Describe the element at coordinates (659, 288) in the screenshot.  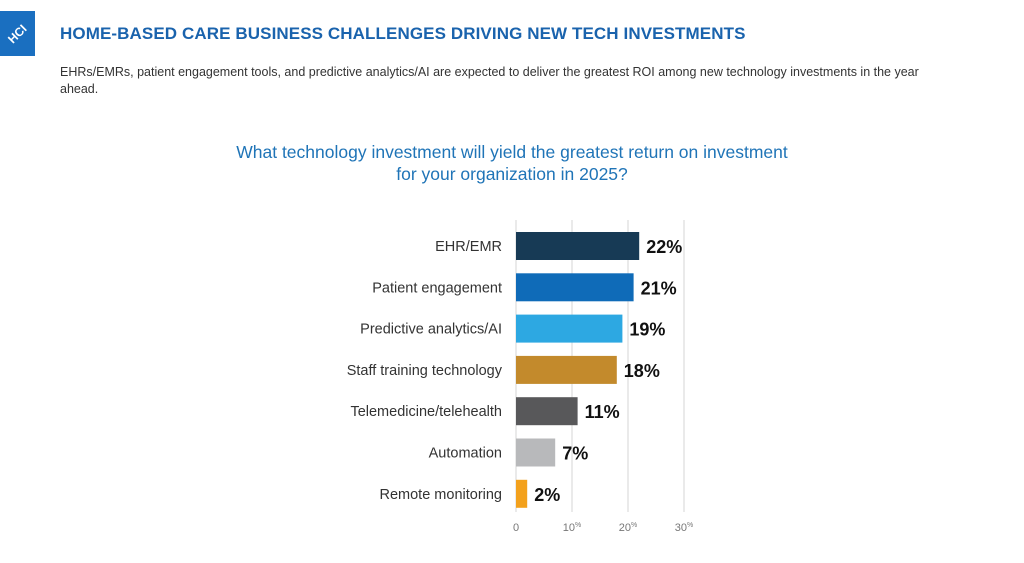
I see `value-label-1: 21%` at that location.